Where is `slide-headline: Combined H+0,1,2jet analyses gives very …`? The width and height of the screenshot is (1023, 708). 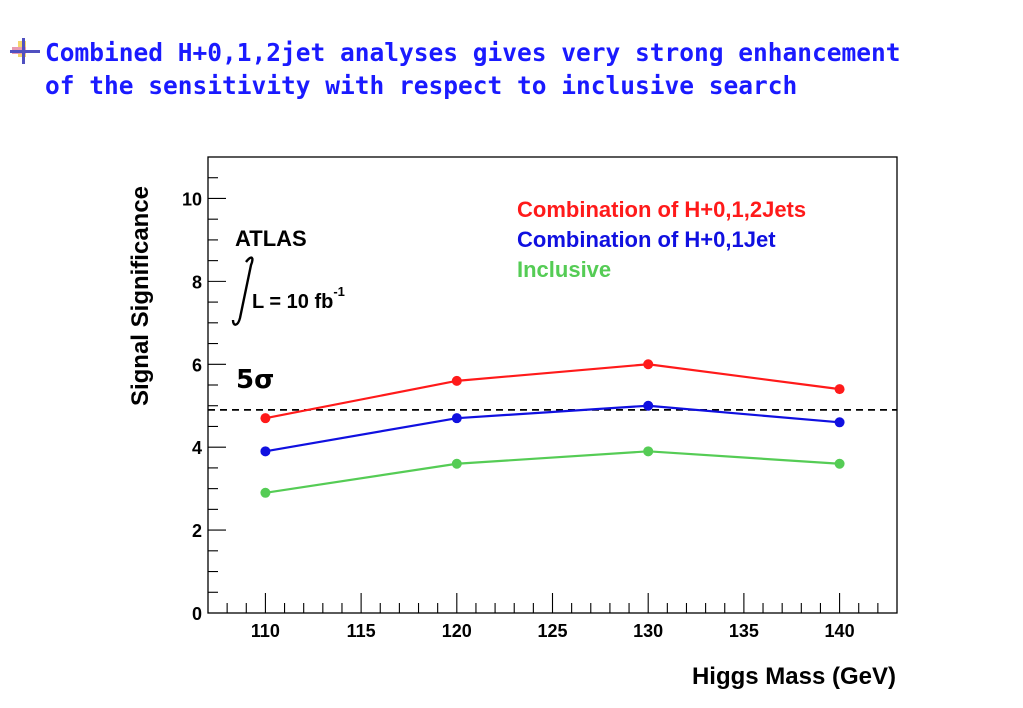 slide-headline: Combined H+0,1,2jet analyses gives very … is located at coordinates (473, 69).